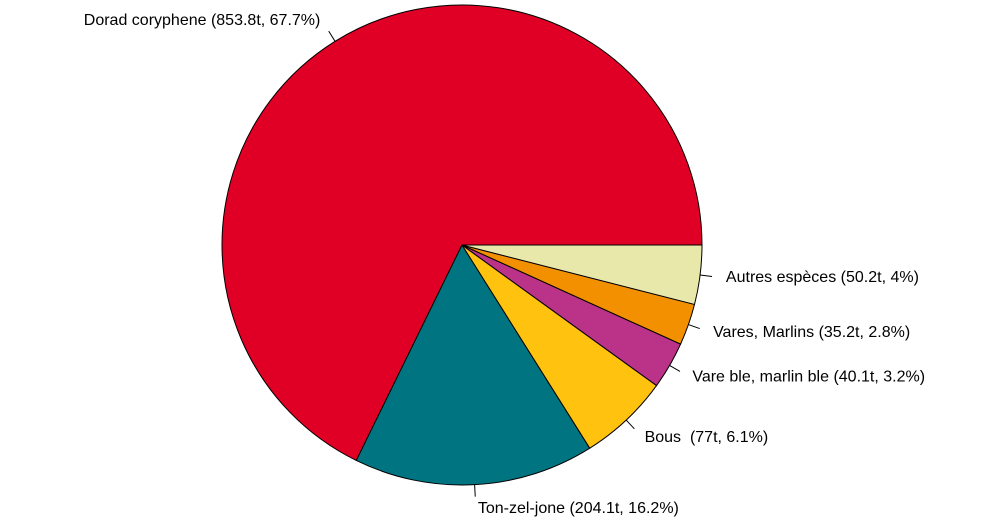  I want to click on slice-label: Ton-zel-jone (204.1t, 16.2%), so click(578, 508).